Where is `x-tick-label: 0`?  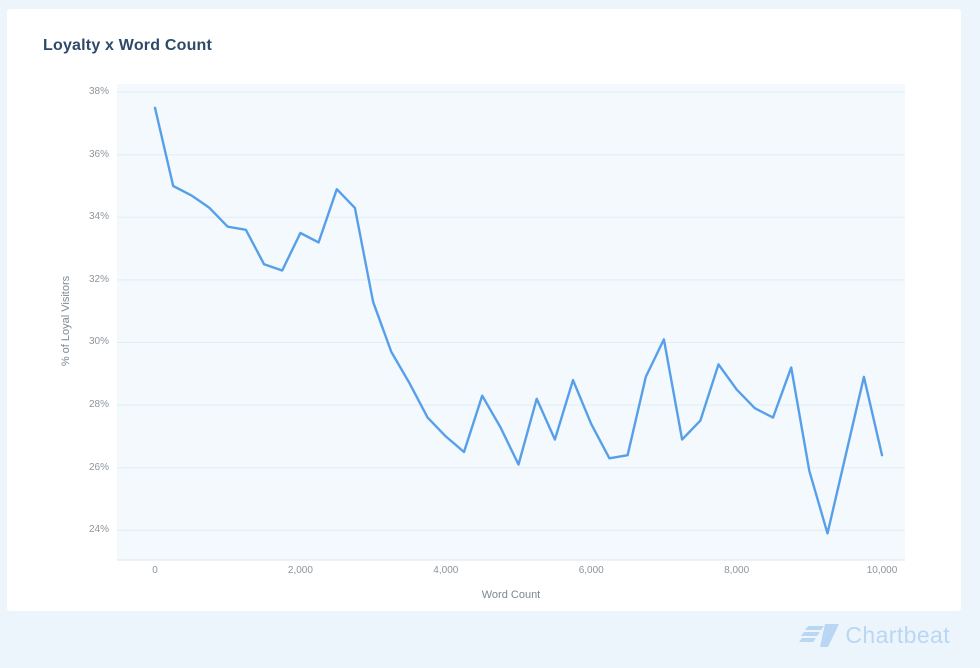
x-tick-label: 0 is located at coordinates (155, 570).